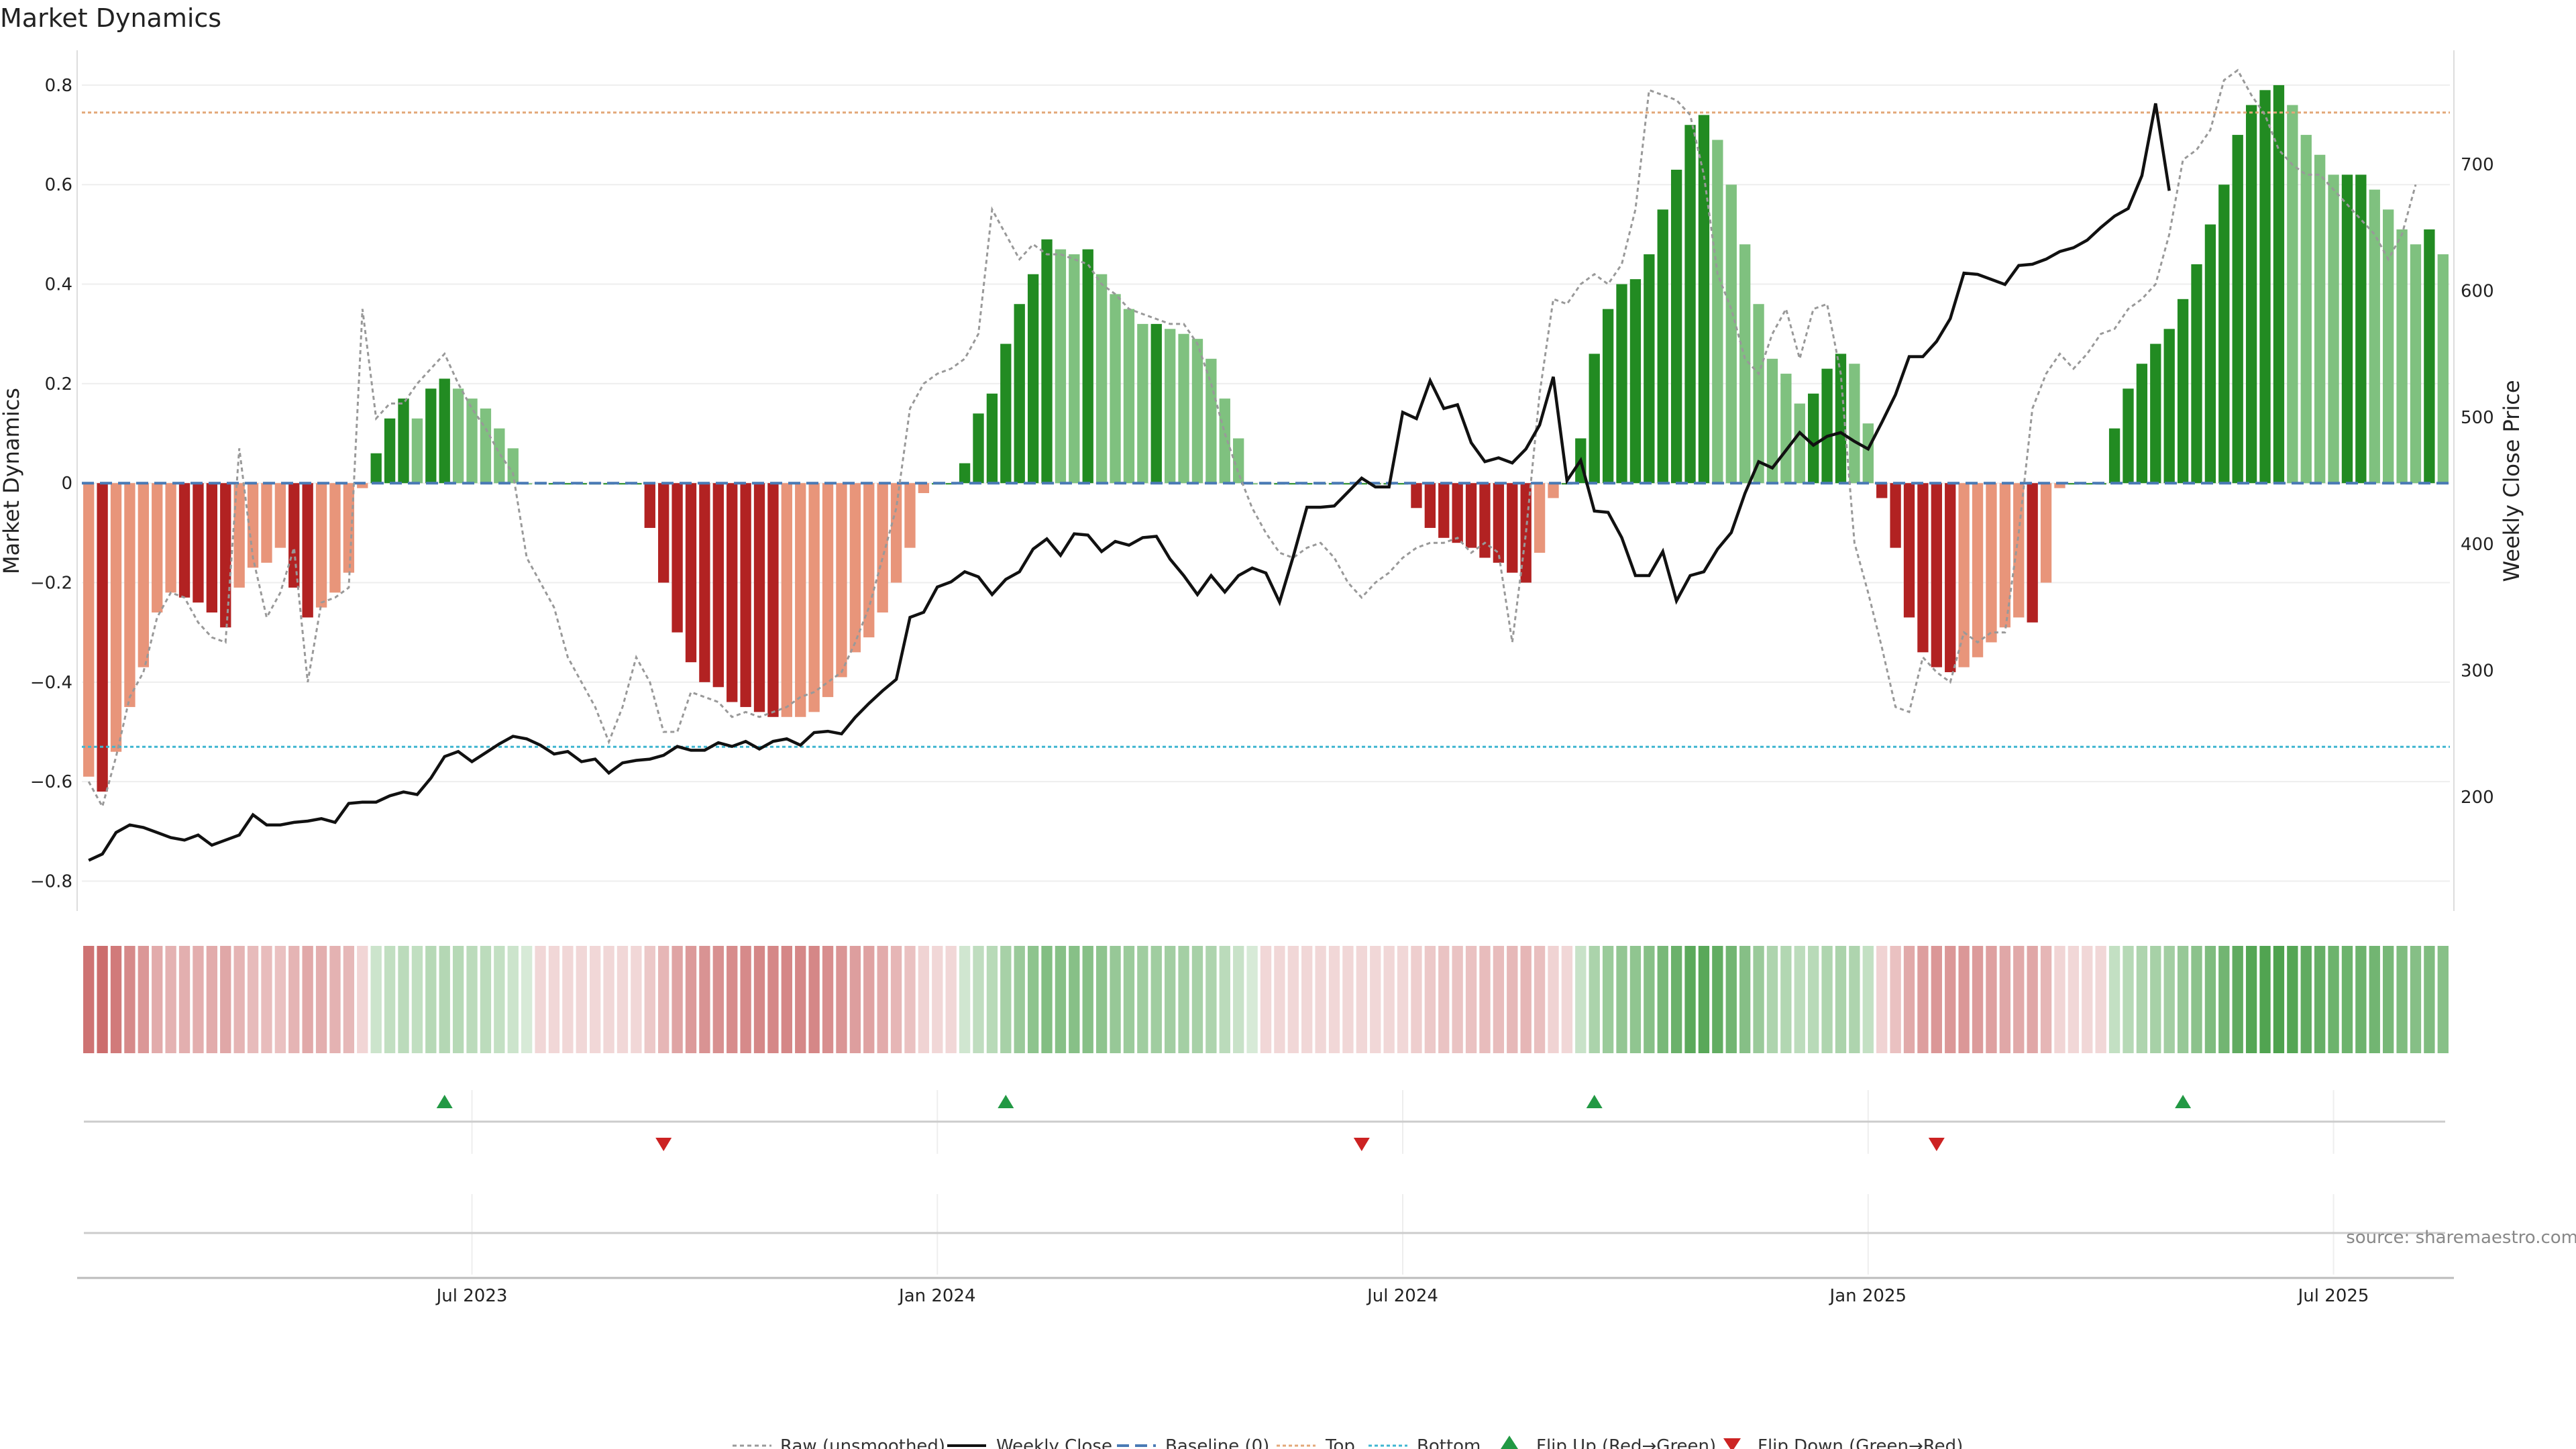  What do you see at coordinates (937, 1296) in the screenshot?
I see `x-tick-label-1: Jan 2024` at bounding box center [937, 1296].